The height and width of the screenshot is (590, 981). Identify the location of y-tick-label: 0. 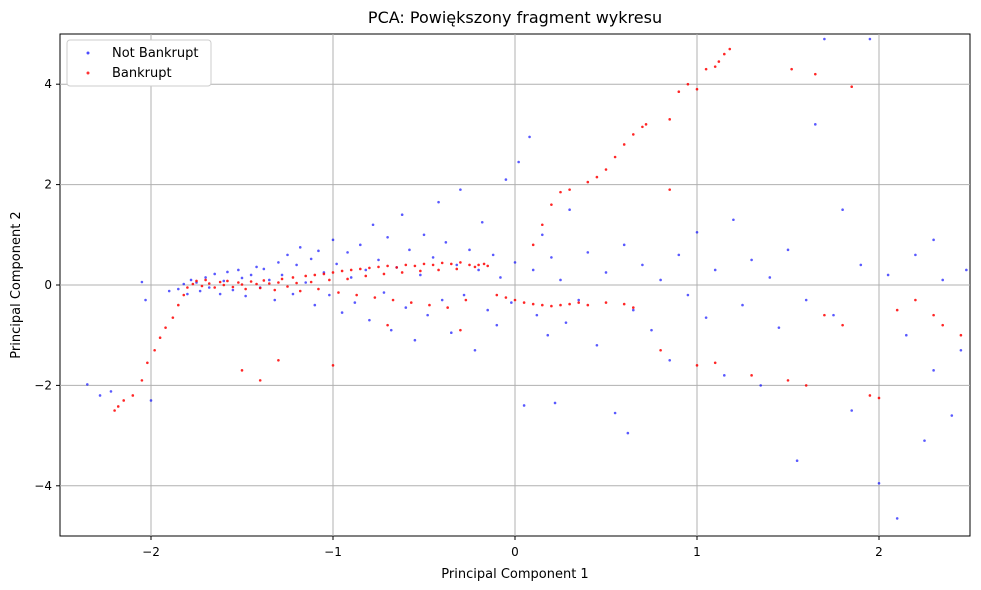
(48, 285).